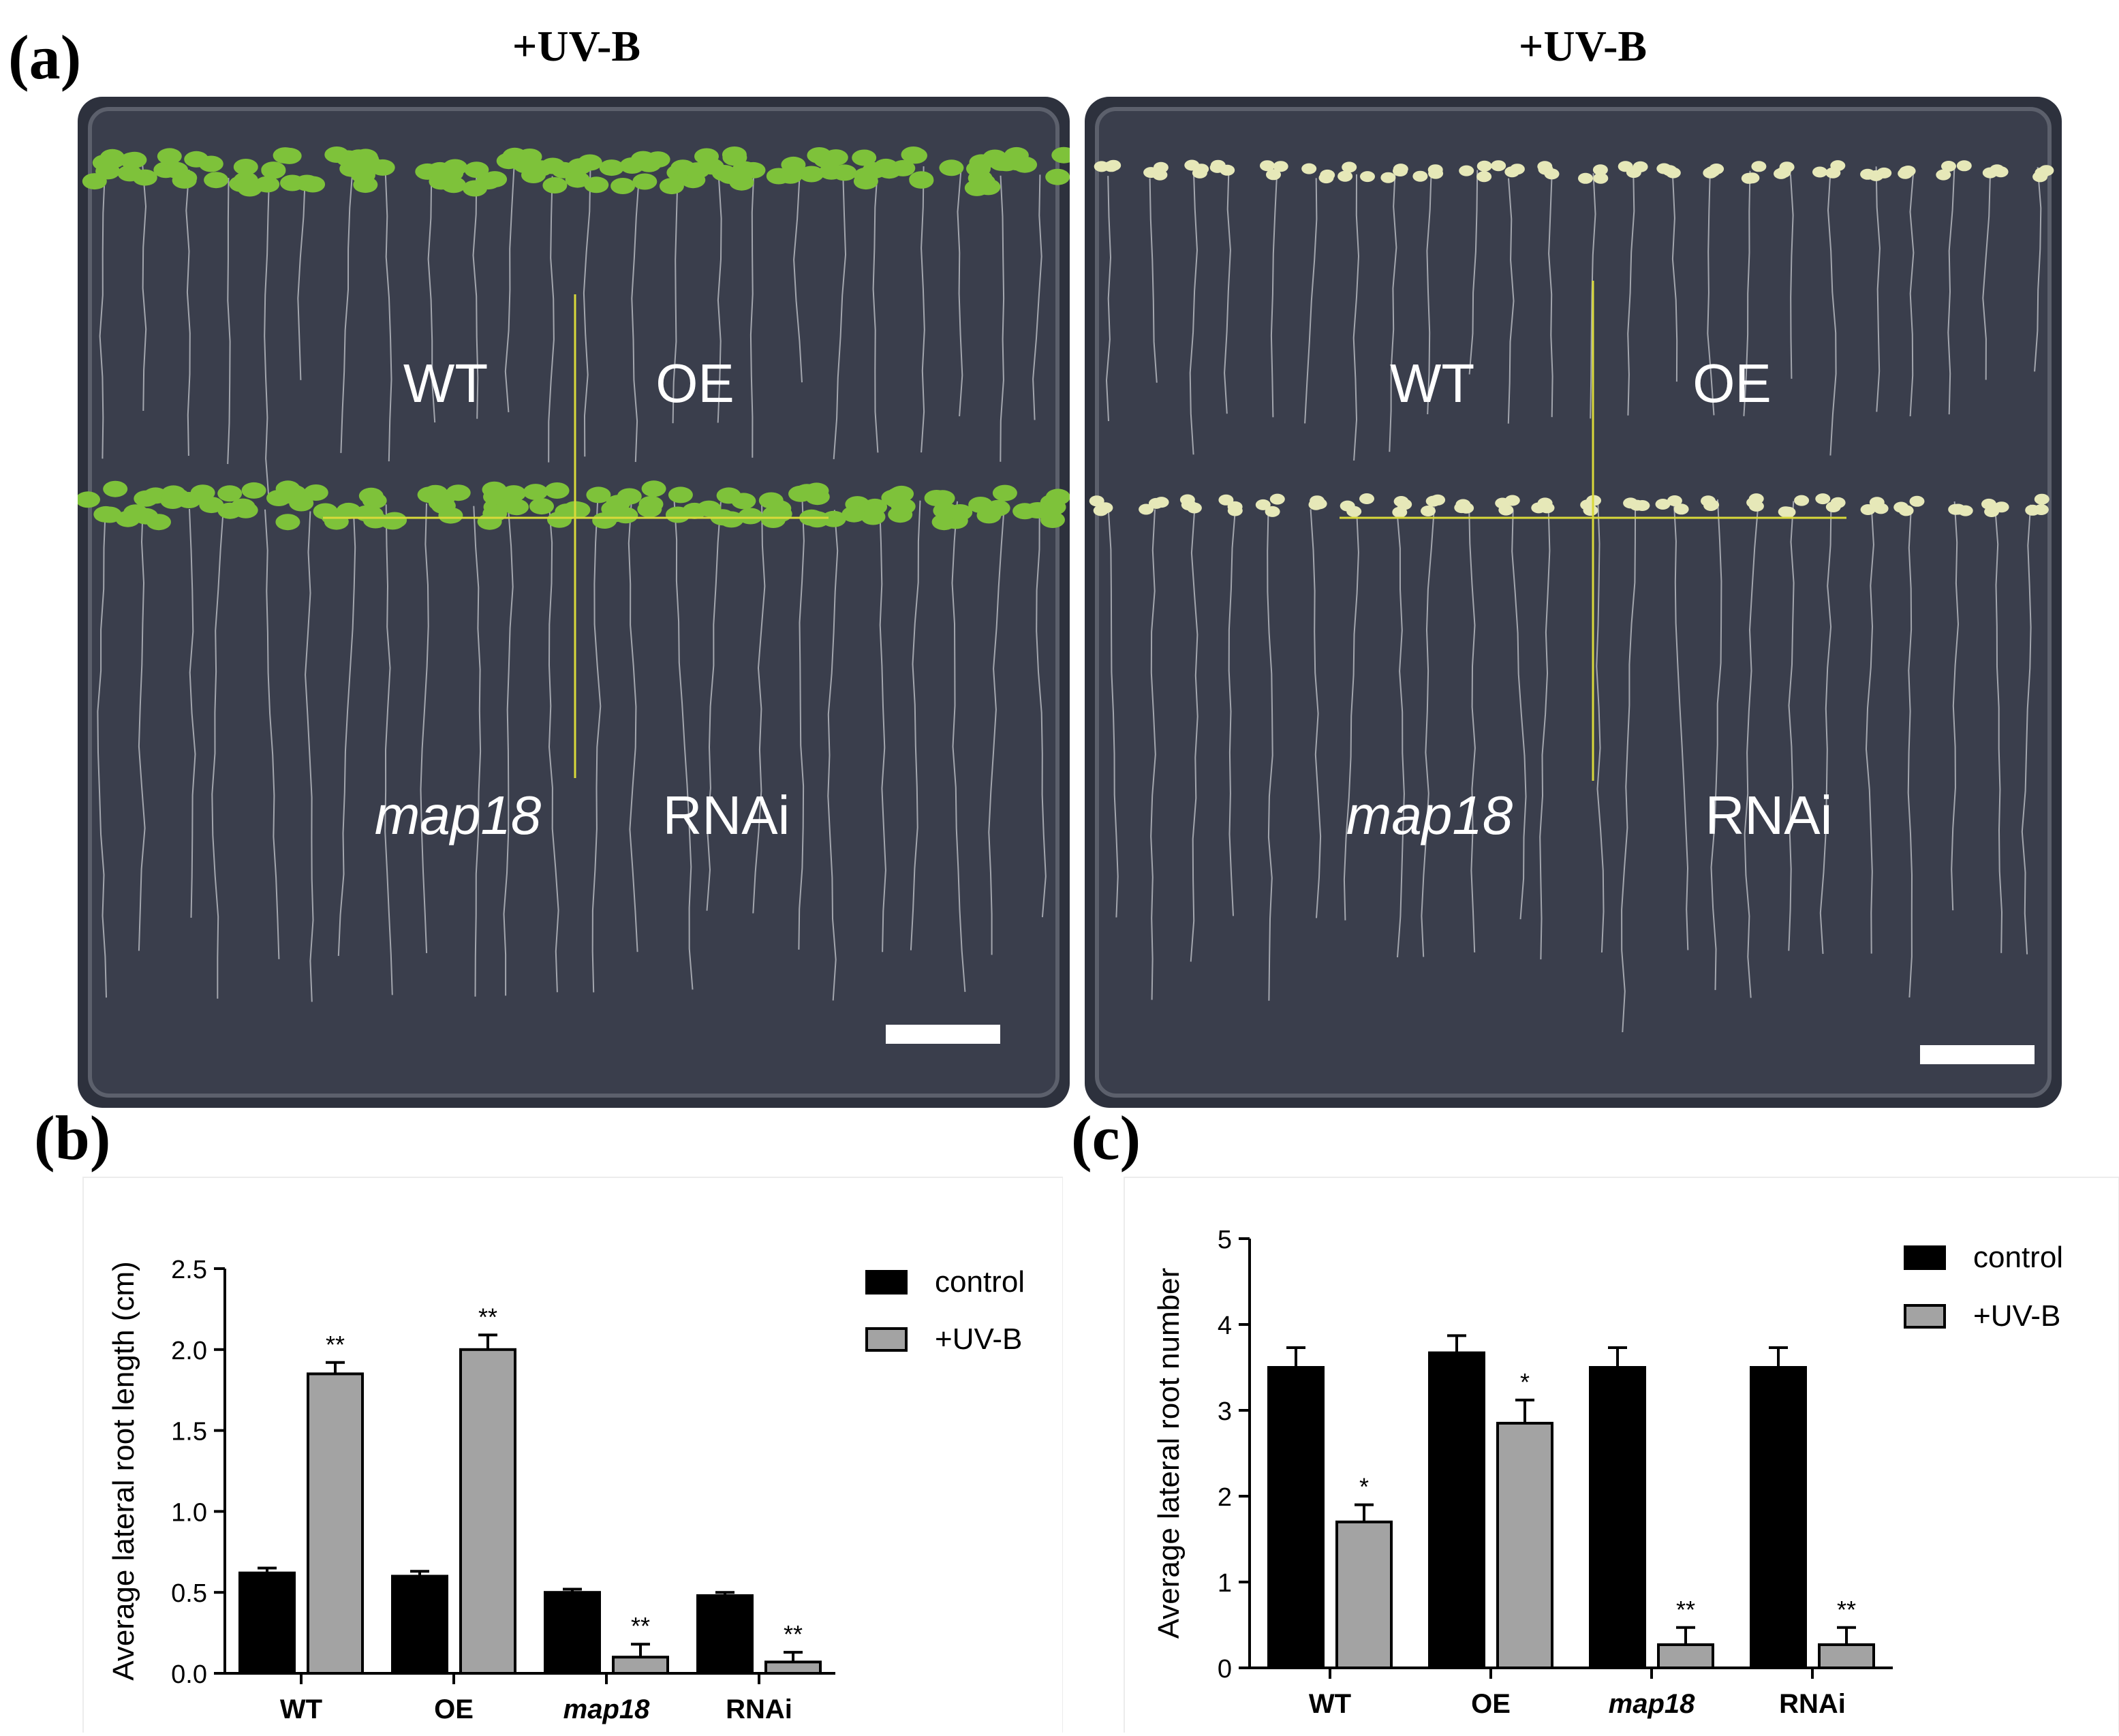 This screenshot has height=1736, width=2119. Describe the element at coordinates (419, 1625) in the screenshot. I see `bar-control-oe` at that location.